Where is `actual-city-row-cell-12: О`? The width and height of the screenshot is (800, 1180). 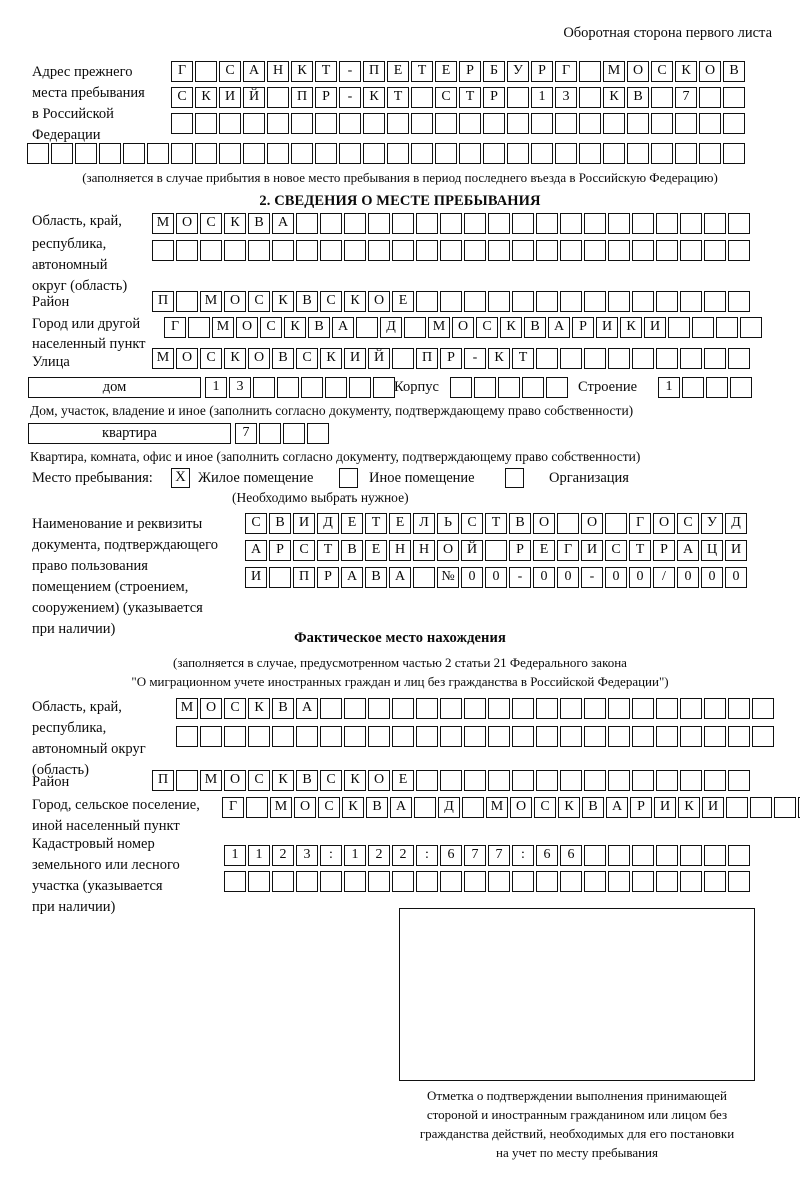
actual-city-row-cell-12: О is located at coordinates (521, 807).